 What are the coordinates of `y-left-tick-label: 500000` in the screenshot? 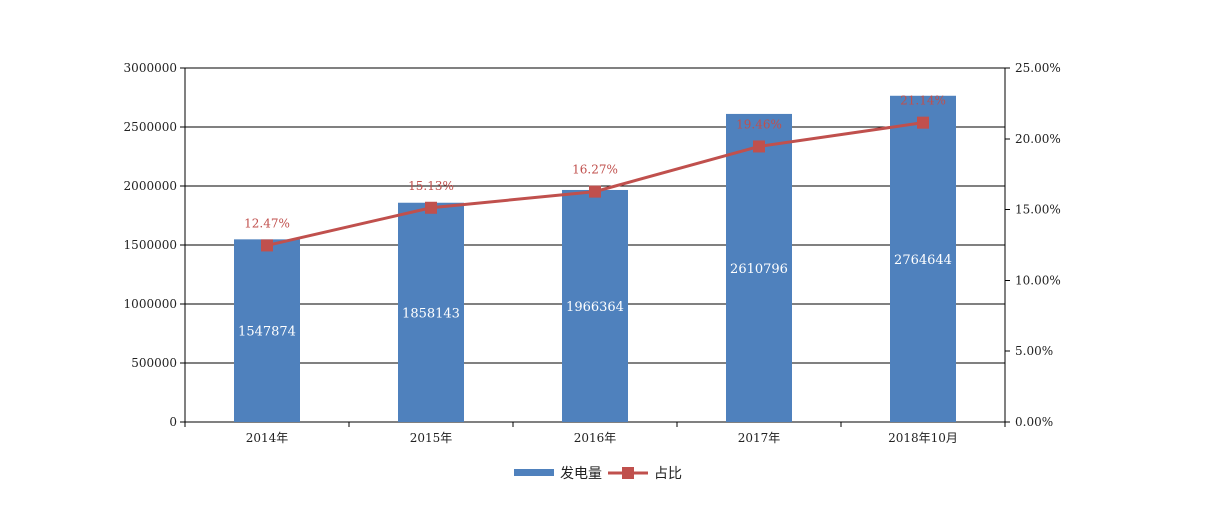 It's located at (154, 363).